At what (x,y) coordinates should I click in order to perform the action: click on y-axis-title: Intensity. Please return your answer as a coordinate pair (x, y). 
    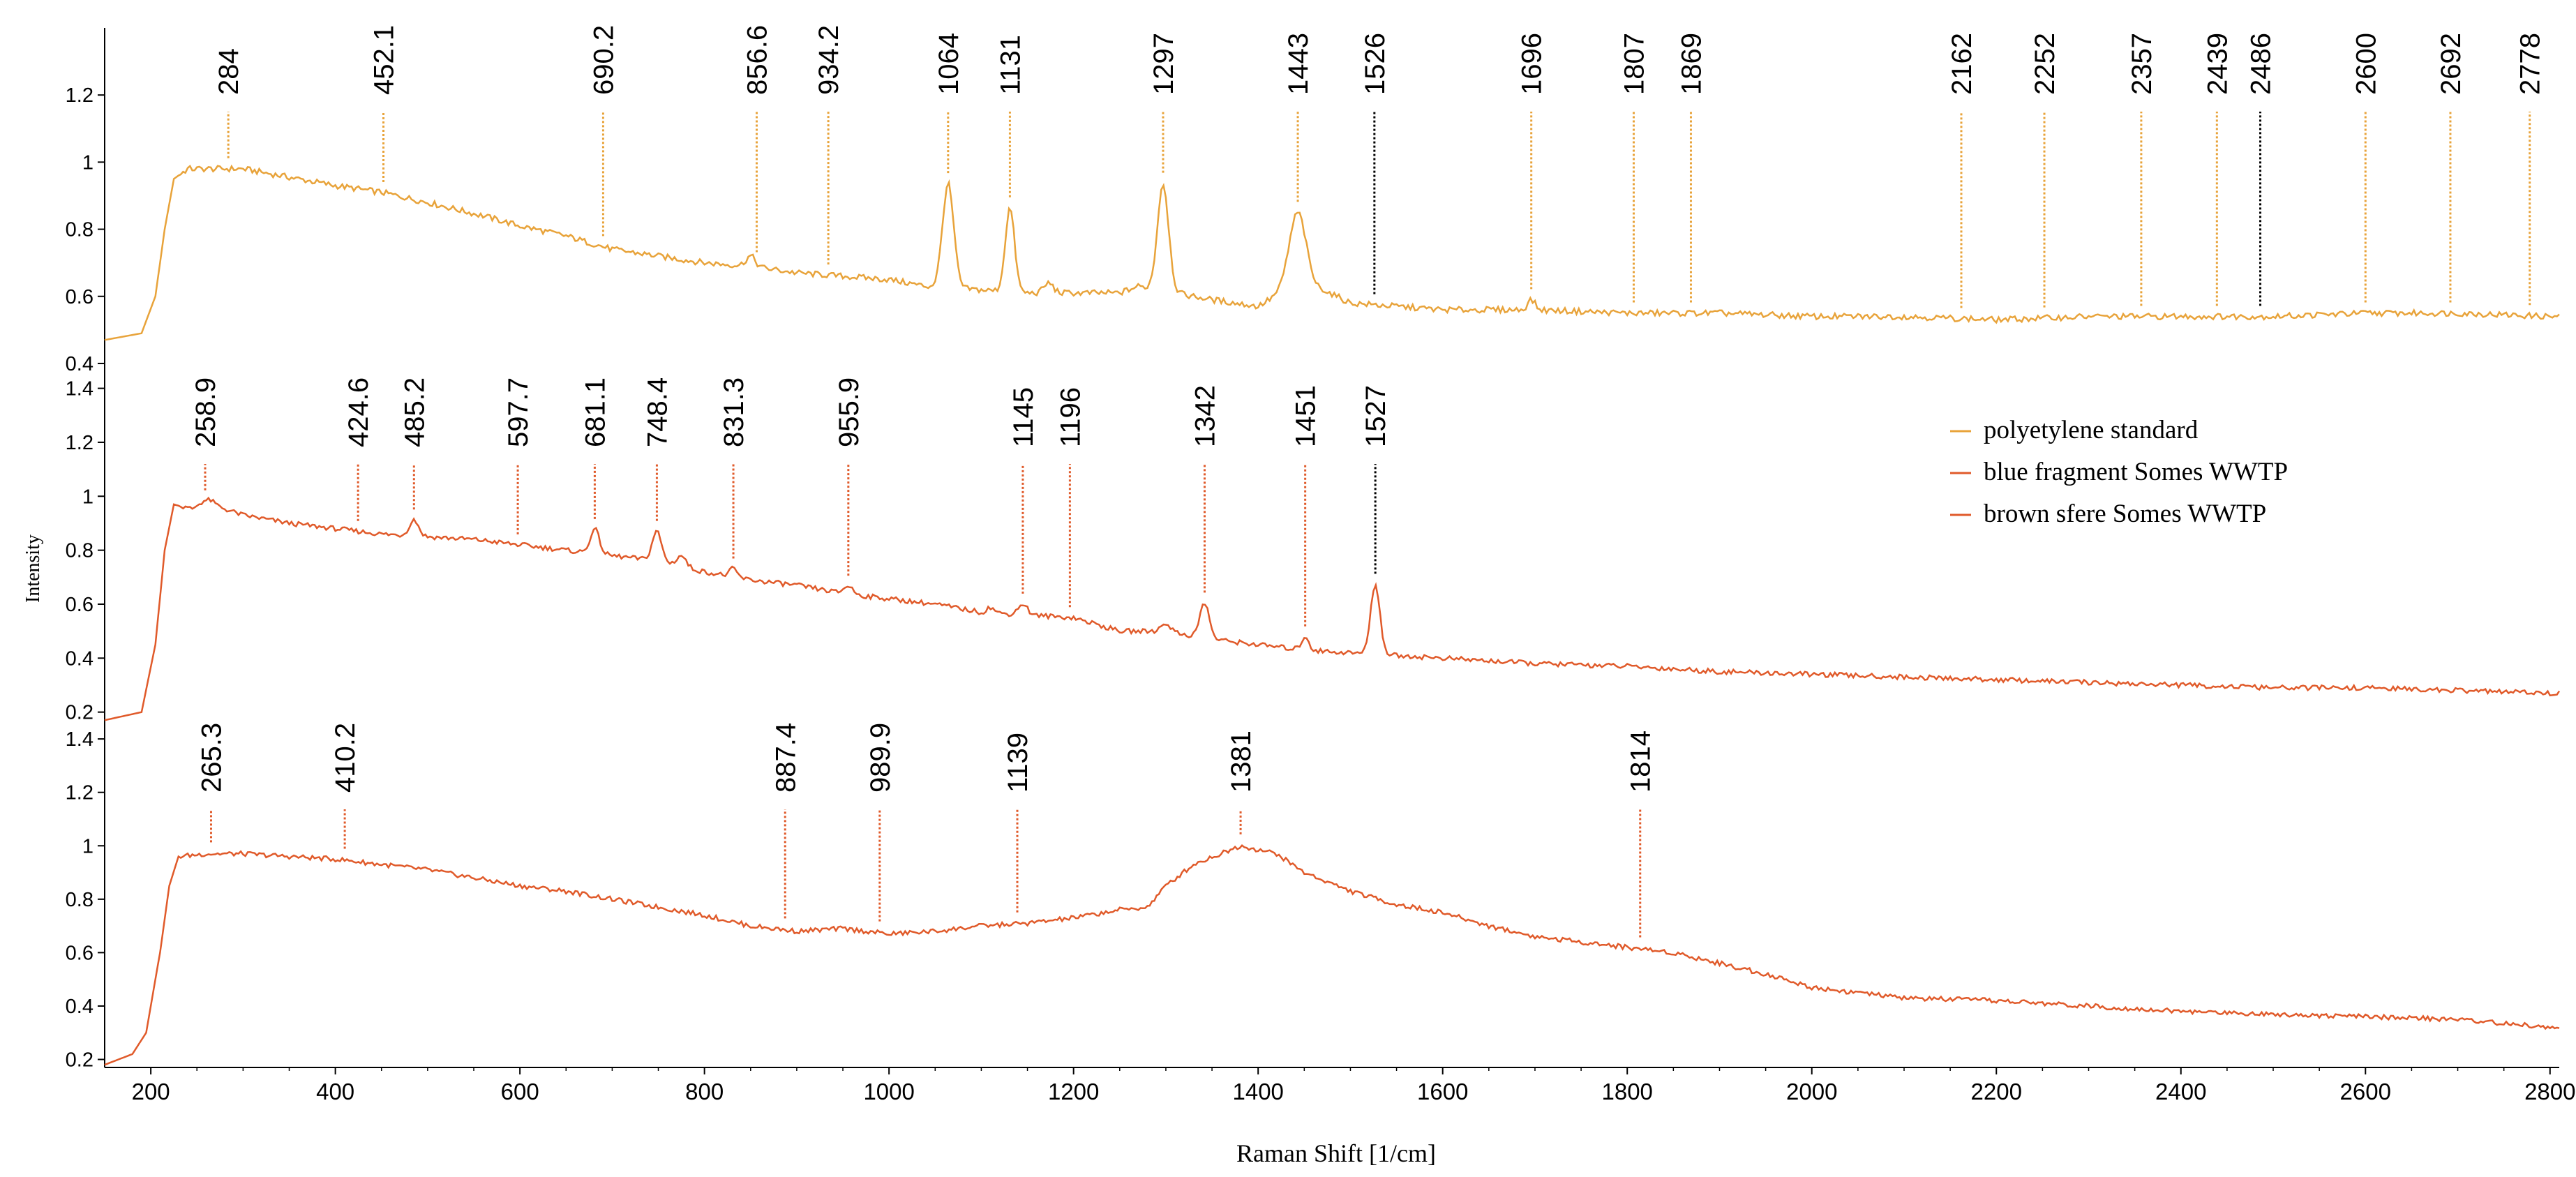
    Looking at the image, I should click on (33, 568).